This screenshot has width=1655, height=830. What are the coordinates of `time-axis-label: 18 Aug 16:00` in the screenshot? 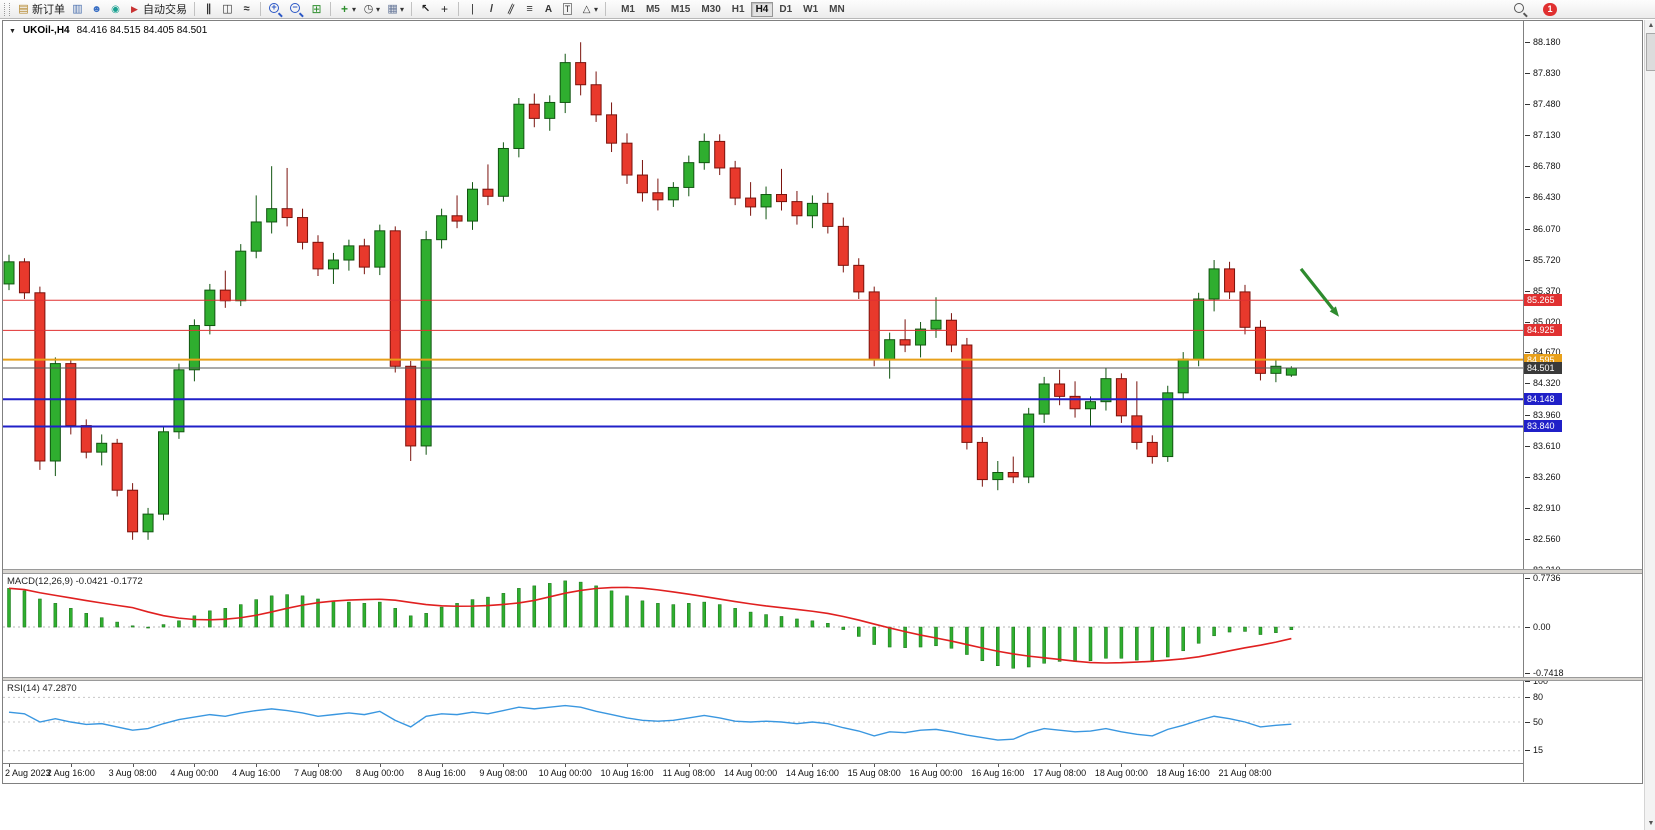 It's located at (1183, 773).